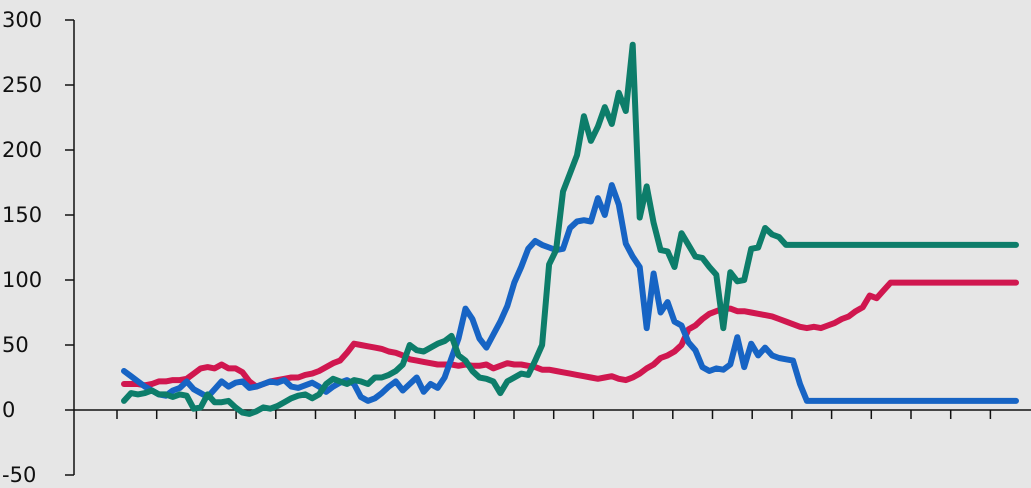 The height and width of the screenshot is (488, 1031). What do you see at coordinates (15, 345) in the screenshot?
I see `y-tick-label: 50` at bounding box center [15, 345].